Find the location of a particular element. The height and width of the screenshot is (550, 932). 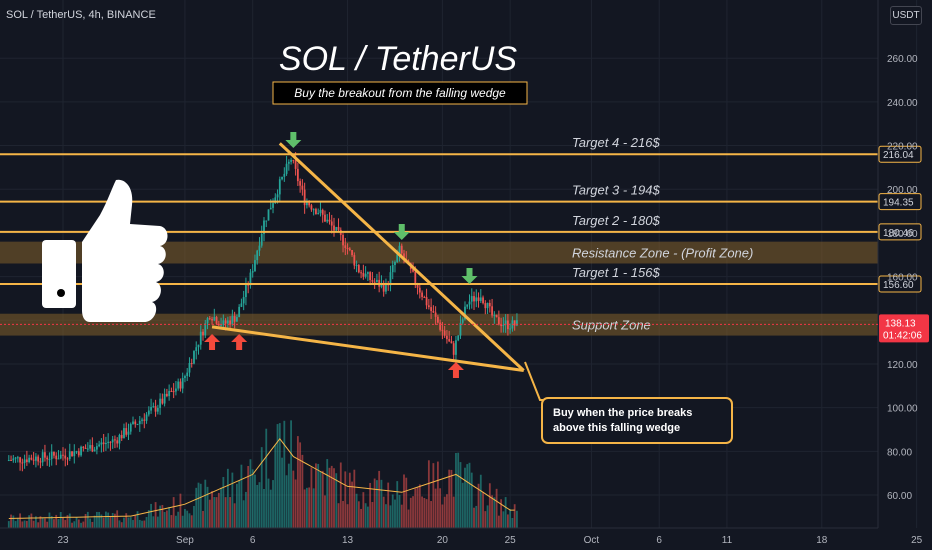

x-tick-label: Sep is located at coordinates (185, 540).